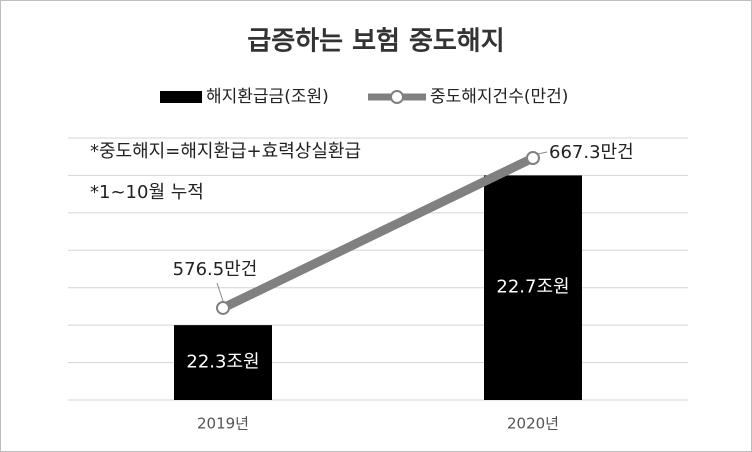  I want to click on line-value-label: 667.3만건, so click(591, 152).